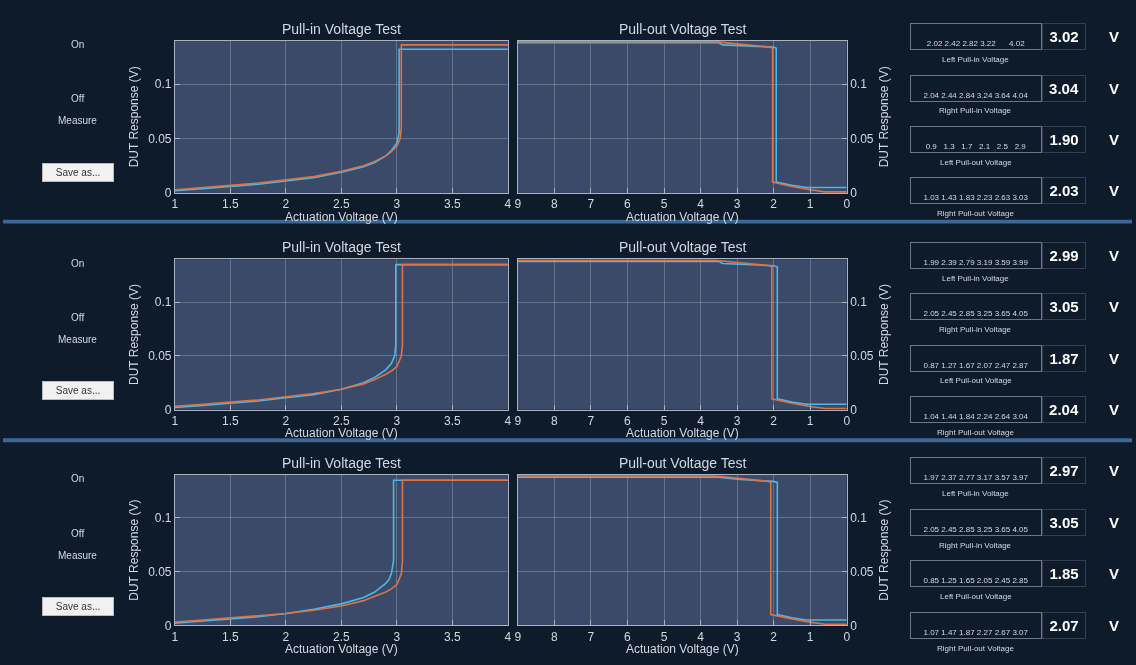  Describe the element at coordinates (976, 313) in the screenshot. I see `text: 2.05 2.45 2.85 3.25 3.65 4.05` at that location.